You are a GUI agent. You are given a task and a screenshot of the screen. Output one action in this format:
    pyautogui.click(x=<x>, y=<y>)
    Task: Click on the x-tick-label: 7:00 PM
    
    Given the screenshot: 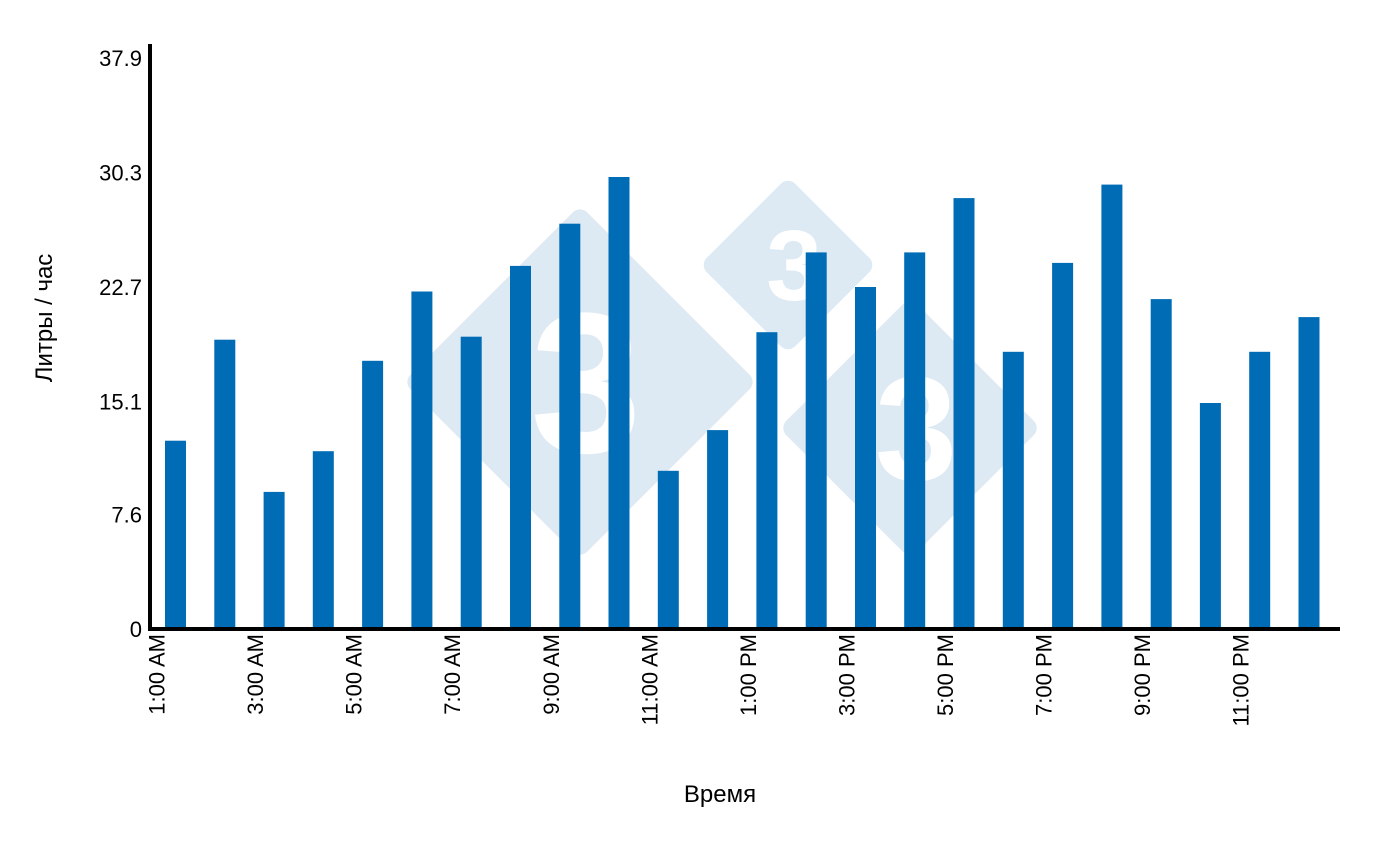 What is the action you would take?
    pyautogui.click(x=1044, y=675)
    